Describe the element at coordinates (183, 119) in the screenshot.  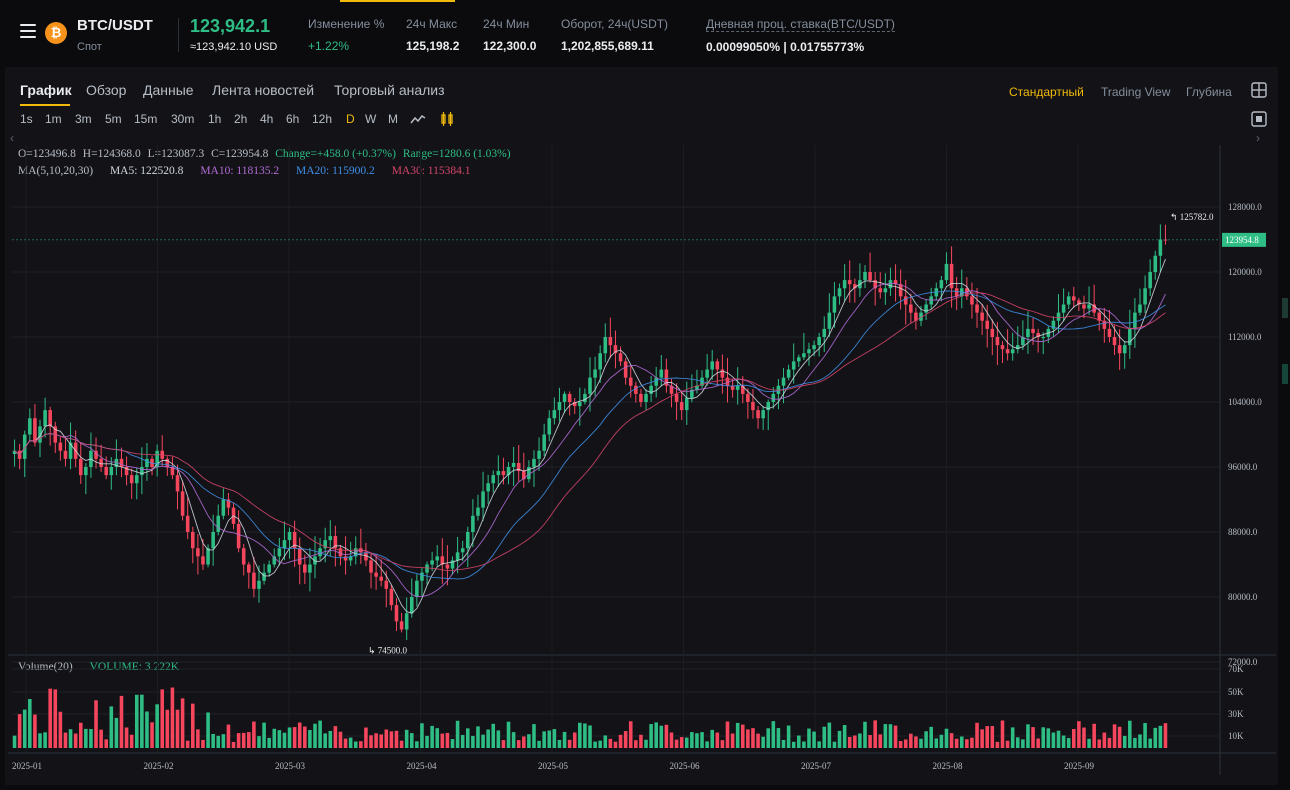
I see `interval-30m: 30m` at that location.